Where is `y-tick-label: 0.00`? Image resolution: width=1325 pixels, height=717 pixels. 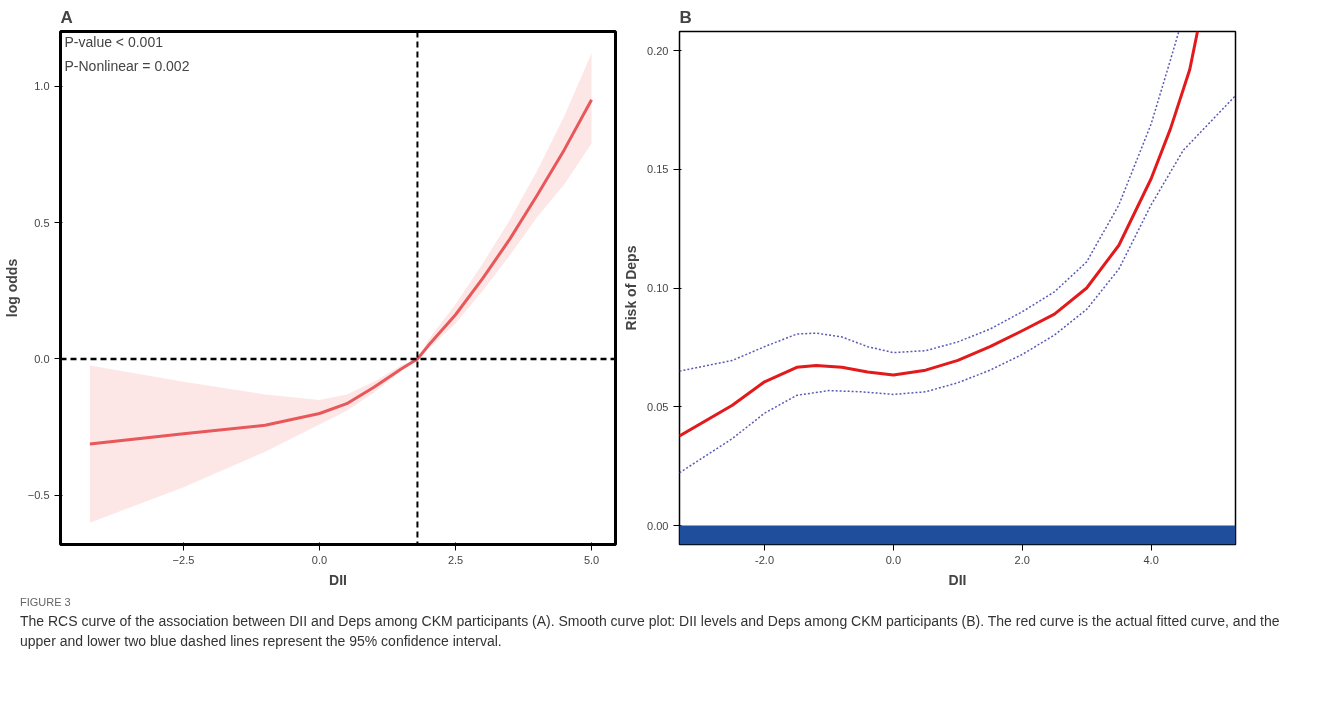 y-tick-label: 0.00 is located at coordinates (658, 525).